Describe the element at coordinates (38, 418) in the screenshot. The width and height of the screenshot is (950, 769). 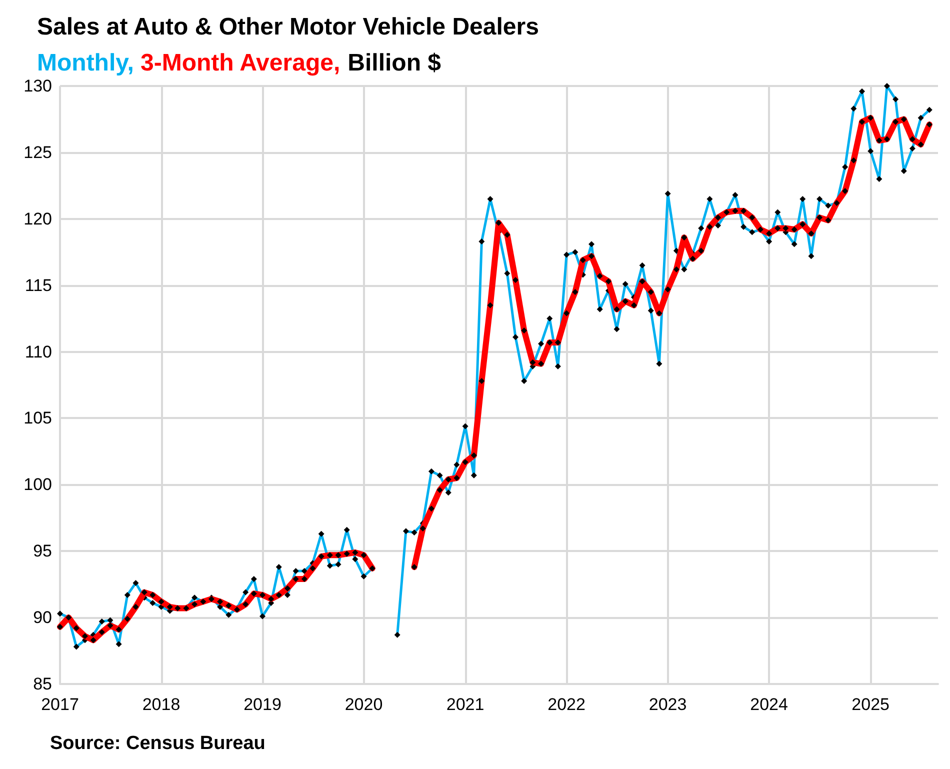
I see `y-tick-label: 105` at that location.